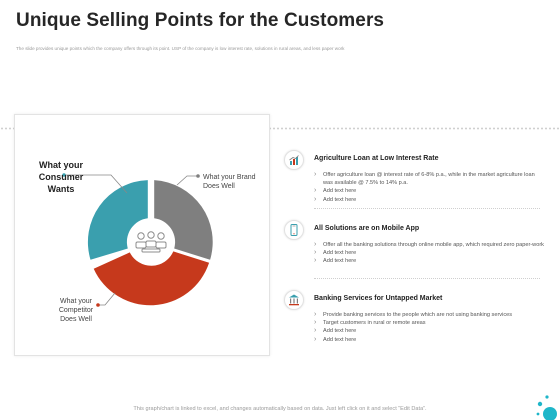 The image size is (560, 420). What do you see at coordinates (294, 160) in the screenshot?
I see `growth-chart-icon` at bounding box center [294, 160].